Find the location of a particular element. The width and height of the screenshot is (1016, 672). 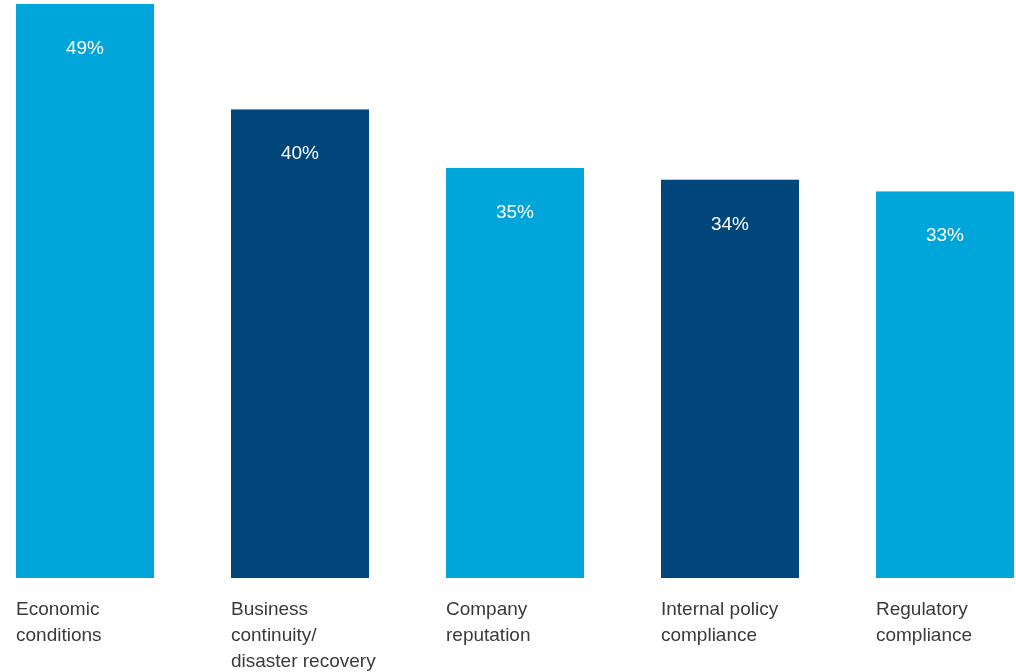

x-tick-label: Internal policy compliance is located at coordinates (719, 621).